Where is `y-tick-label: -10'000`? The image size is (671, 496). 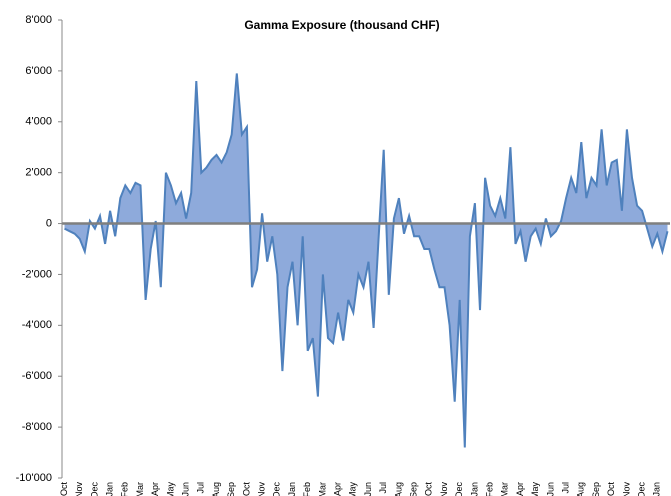
y-tick-label: -10'000 is located at coordinates (34, 478).